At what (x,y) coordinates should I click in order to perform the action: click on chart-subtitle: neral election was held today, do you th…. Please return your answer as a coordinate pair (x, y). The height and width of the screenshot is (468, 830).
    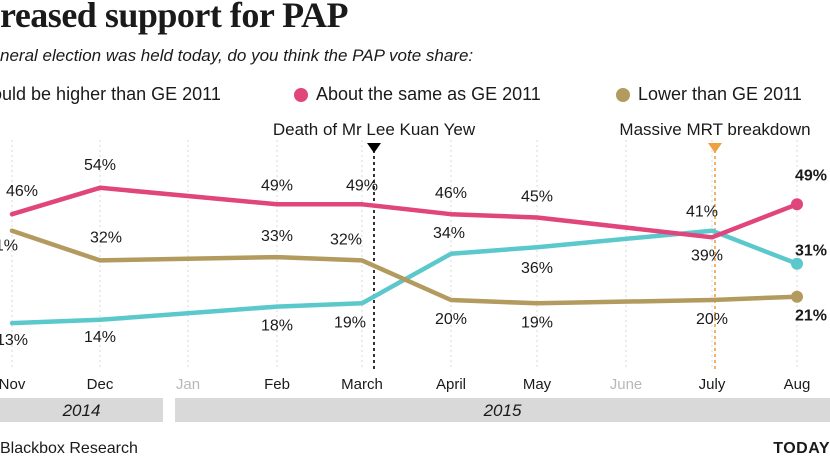
    Looking at the image, I should click on (237, 55).